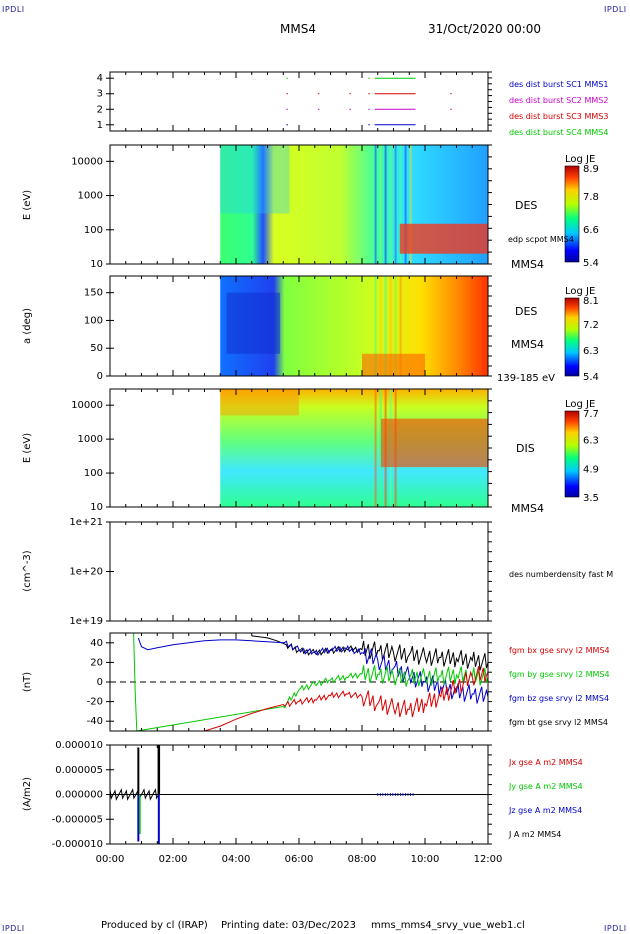 This screenshot has width=630, height=934. What do you see at coordinates (545, 762) in the screenshot?
I see `legend-entry: Jx gse A m2 MMS4` at bounding box center [545, 762].